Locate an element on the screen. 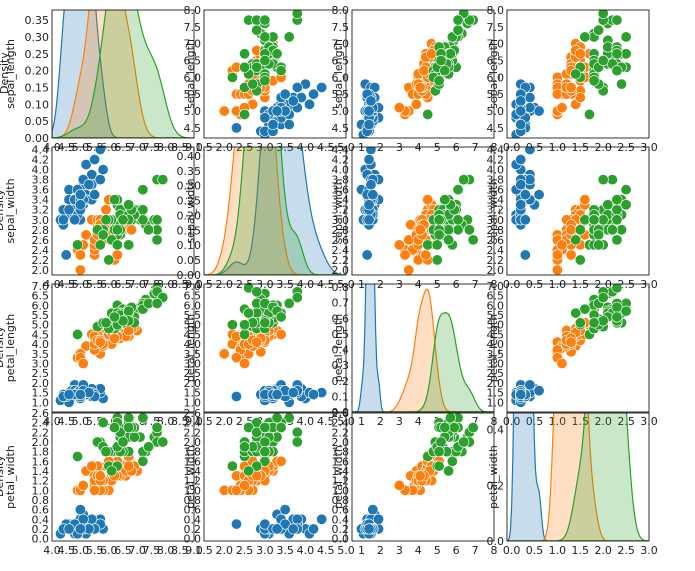  y-tick-label: 3.0 is located at coordinates (41, 364).